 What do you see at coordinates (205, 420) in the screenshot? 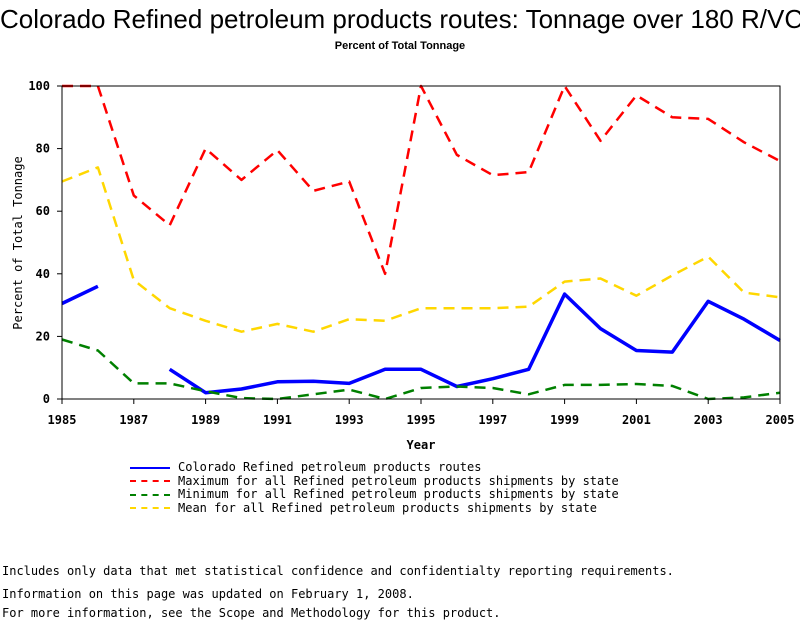
I see `x-tick-label: 1989` at bounding box center [205, 420].